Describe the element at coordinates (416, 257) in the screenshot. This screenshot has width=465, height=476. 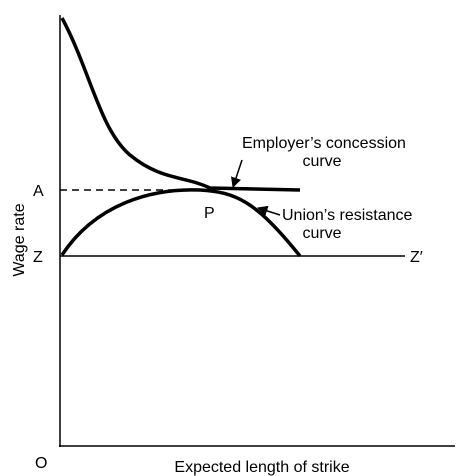
I see `point-label: Z′` at that location.